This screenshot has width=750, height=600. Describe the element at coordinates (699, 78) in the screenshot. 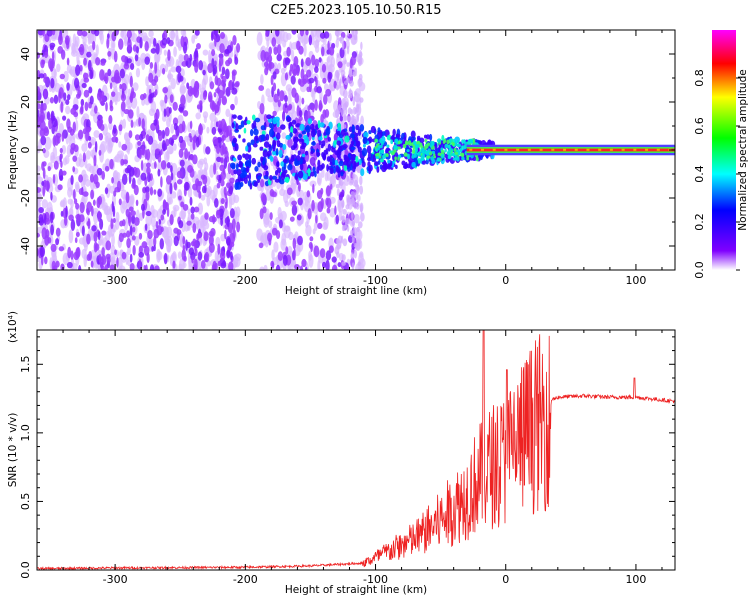

I see `colorbar-tick-label: 0.8` at that location.